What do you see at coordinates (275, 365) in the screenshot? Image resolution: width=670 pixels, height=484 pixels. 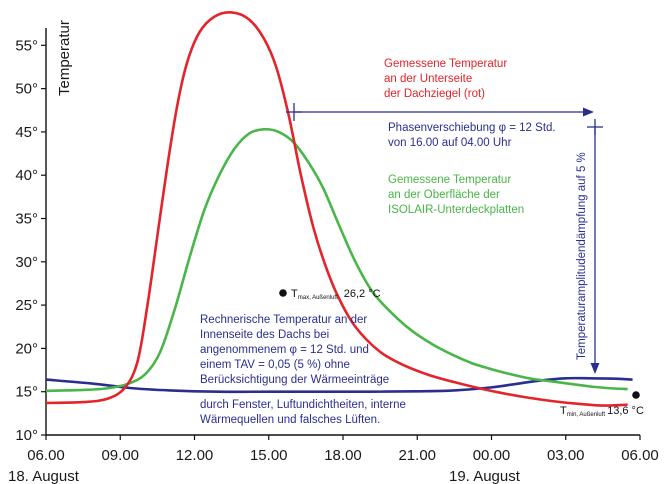 I see `calc-label-line-4: einem TAV = 0,05 (5 %) ohne` at bounding box center [275, 365].